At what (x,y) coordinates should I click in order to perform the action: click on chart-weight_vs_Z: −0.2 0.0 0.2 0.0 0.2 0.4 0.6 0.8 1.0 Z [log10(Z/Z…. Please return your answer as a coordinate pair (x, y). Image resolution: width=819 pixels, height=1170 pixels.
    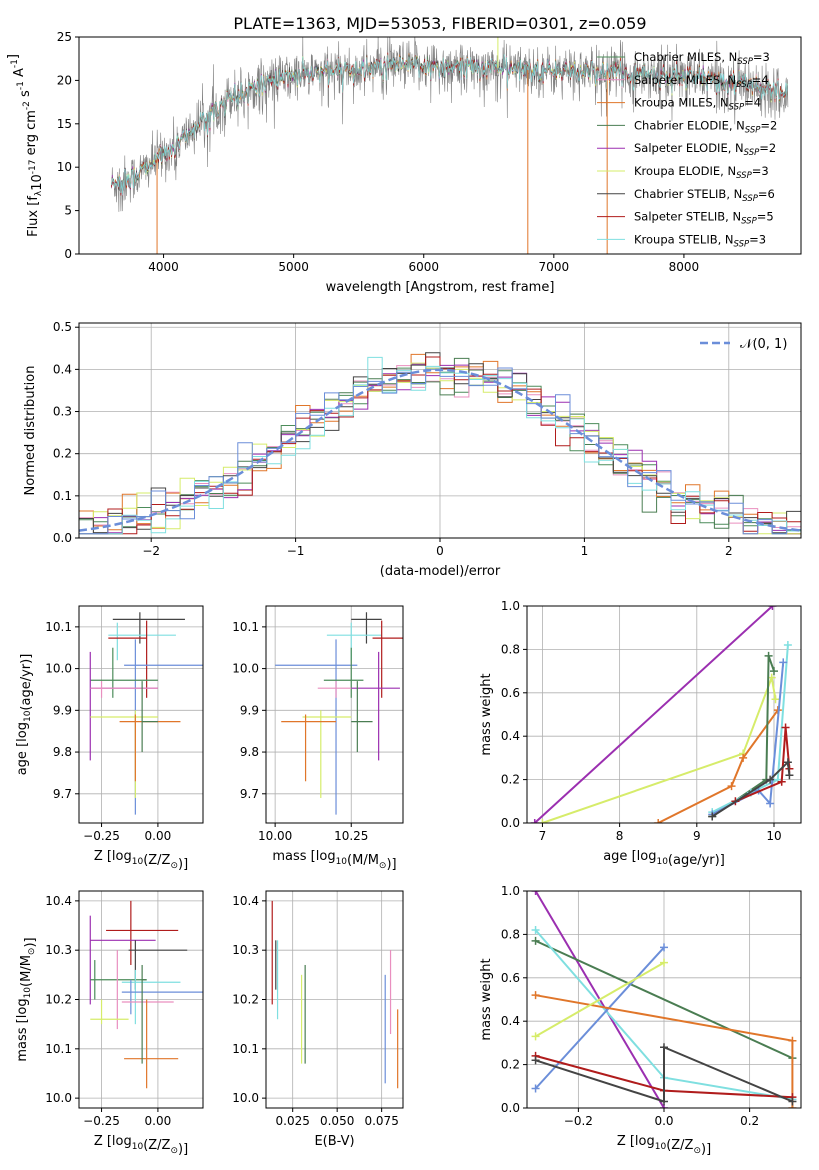
    Looking at the image, I should click on (640, 1020).